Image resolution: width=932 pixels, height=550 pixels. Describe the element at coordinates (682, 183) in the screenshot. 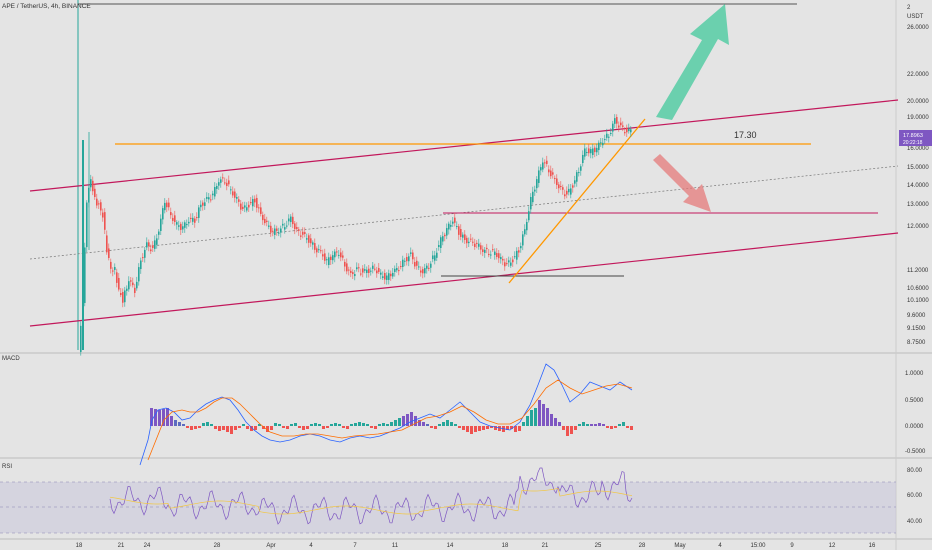

I see `bearish-arrow` at that location.